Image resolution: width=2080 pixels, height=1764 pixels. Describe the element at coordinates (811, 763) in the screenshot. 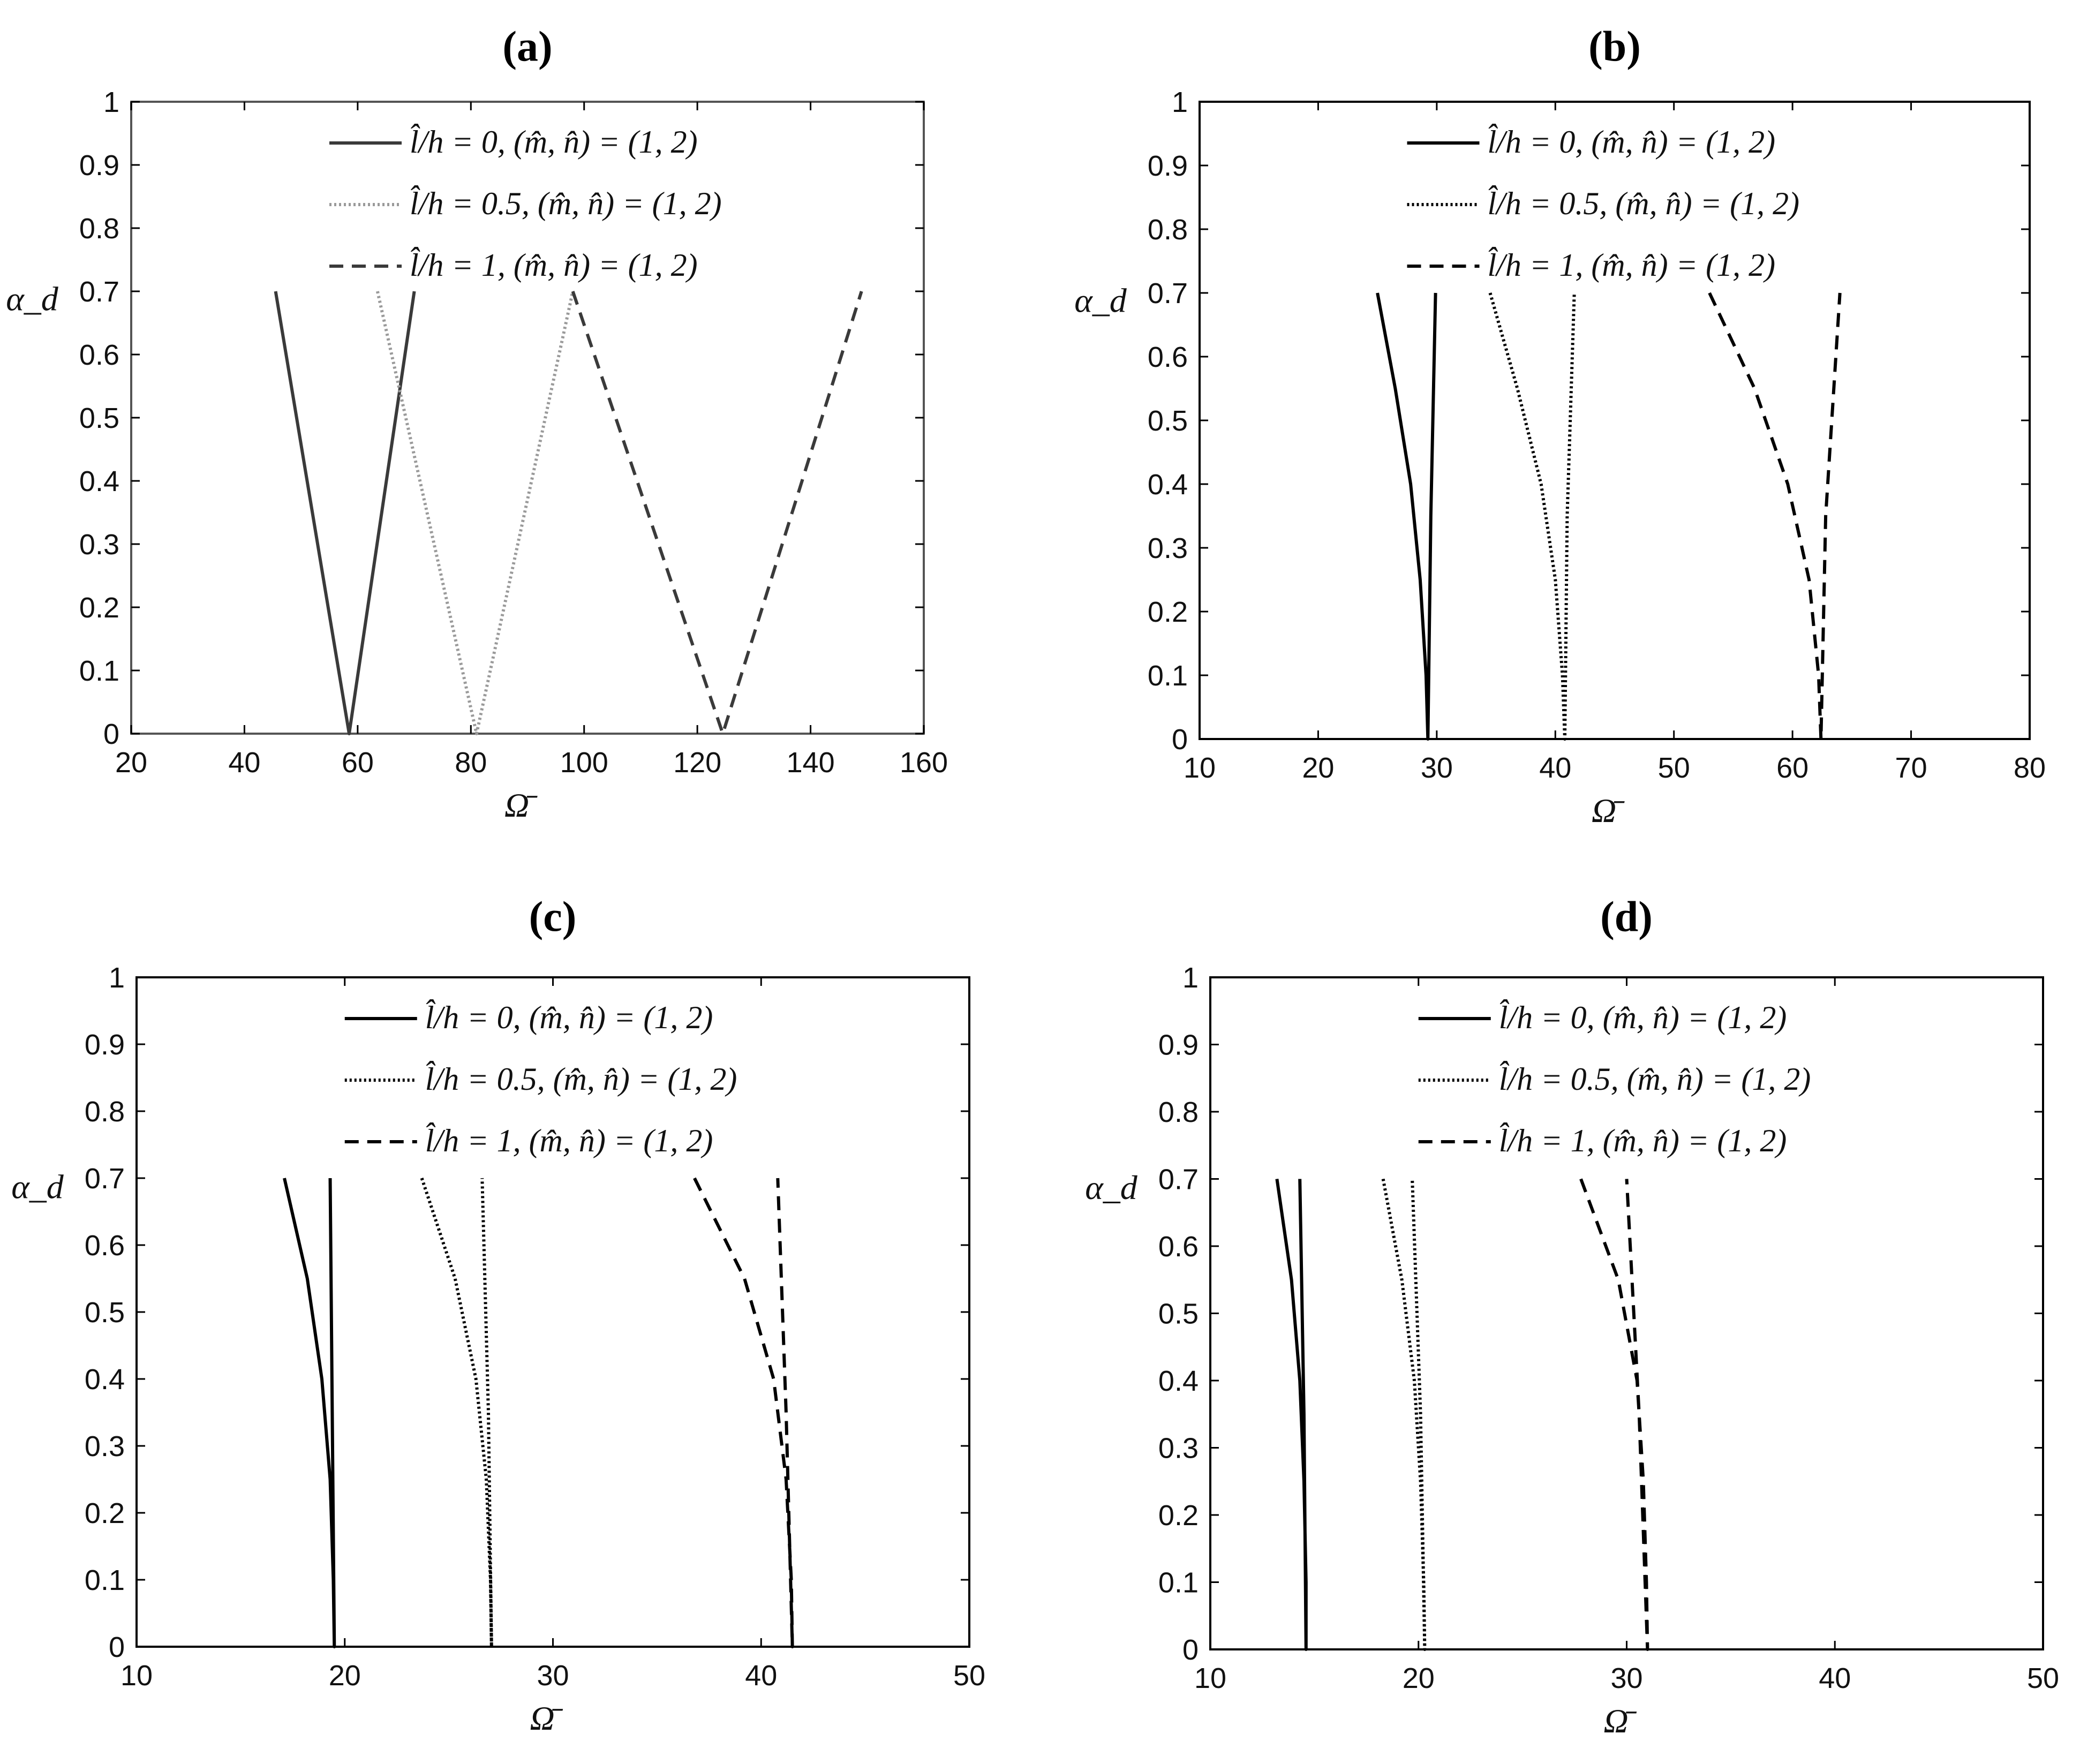

I see `x-tick-label: 140` at that location.